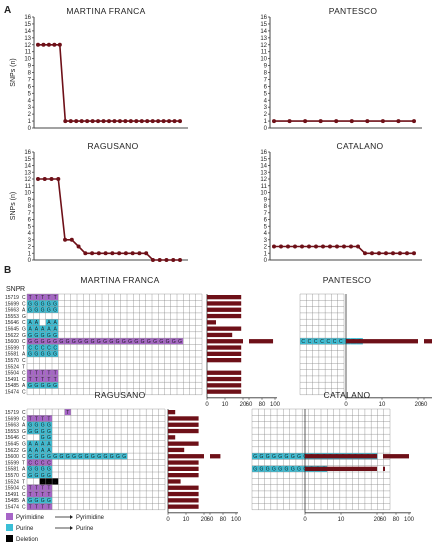 The height and width of the screenshot is (550, 432). Describe the element at coordinates (28, 187) in the screenshot. I see `y-tick-label: 11` at that location.